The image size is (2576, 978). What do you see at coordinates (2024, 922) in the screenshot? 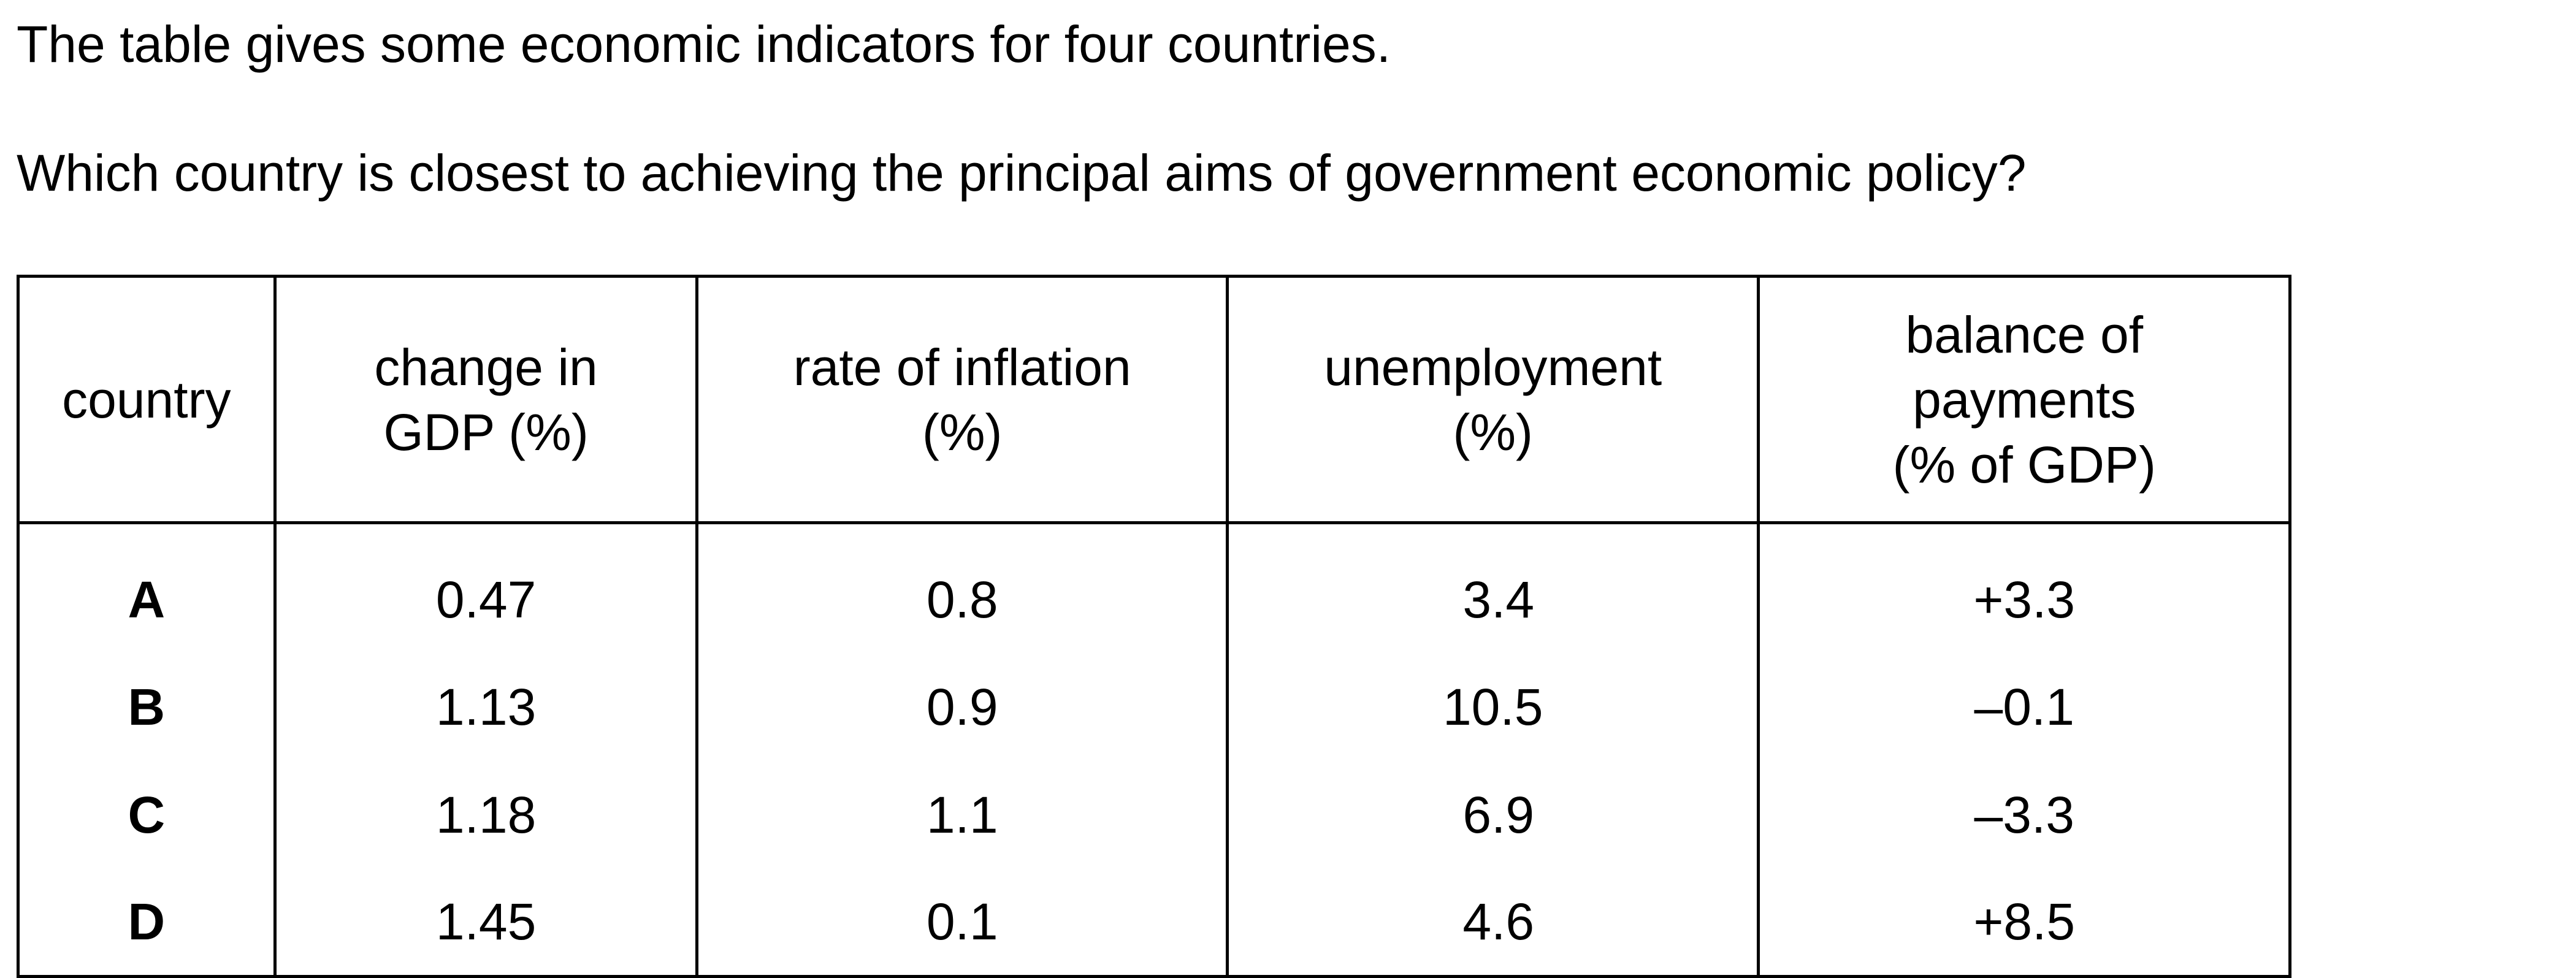
I see `balance-of-payments-cell: +8.5` at bounding box center [2024, 922].